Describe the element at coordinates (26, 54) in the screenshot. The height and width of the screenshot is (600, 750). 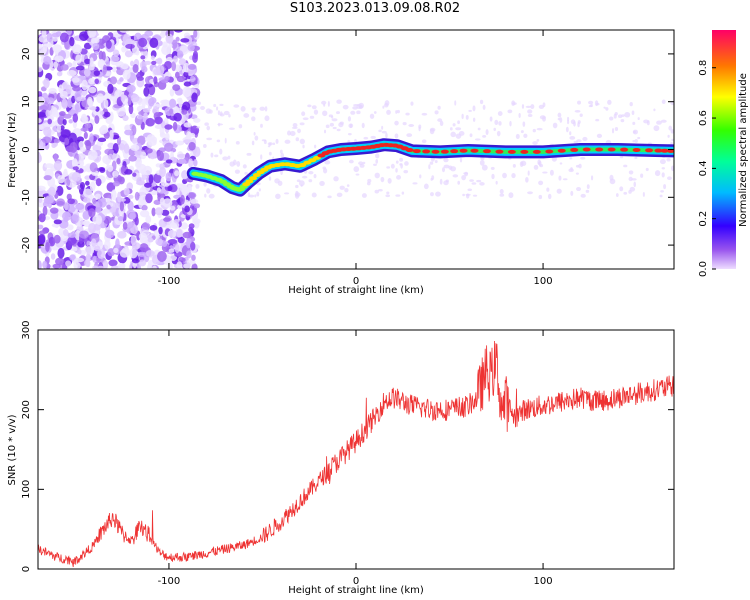
I see `spectrogram-y-tick-label: 20` at that location.